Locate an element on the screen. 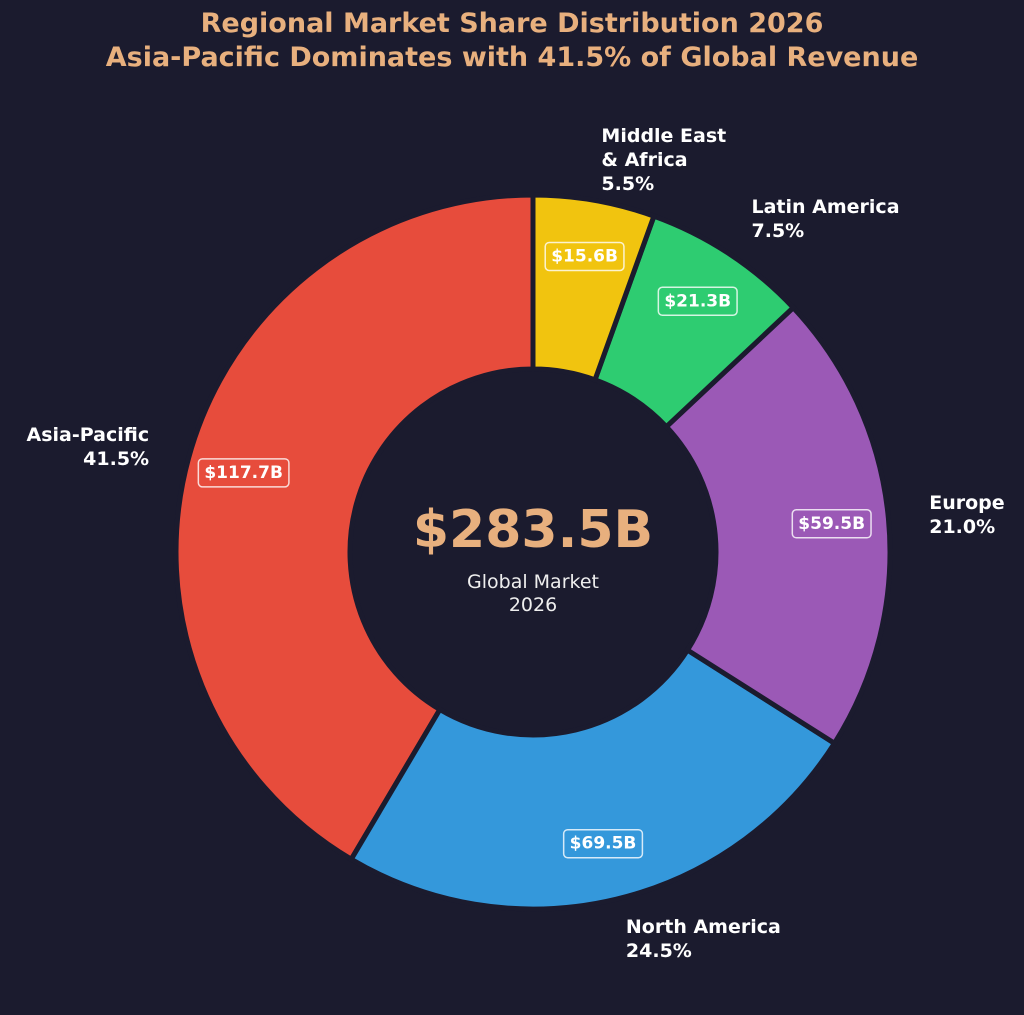 The height and width of the screenshot is (1015, 1024). center-total: $283.5B is located at coordinates (533, 530).